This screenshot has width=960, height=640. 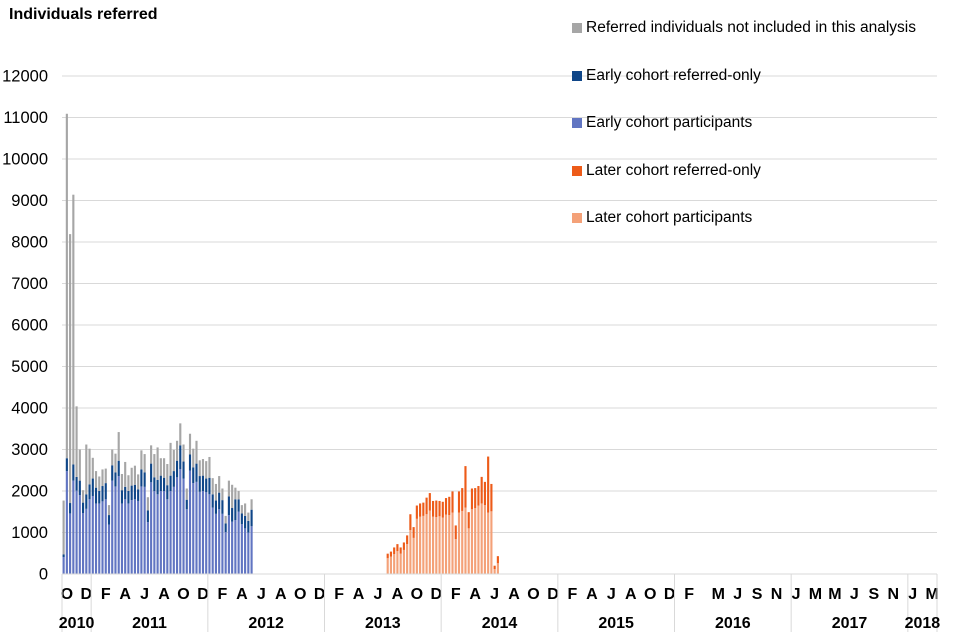 I want to click on y-tick-label: 5000, so click(x=29, y=367).